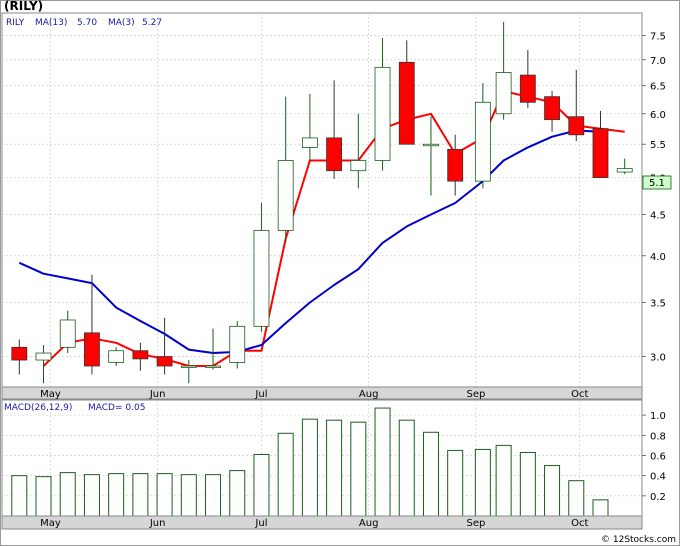  What do you see at coordinates (260, 394) in the screenshot?
I see `price-x-tick-label: Jul` at bounding box center [260, 394].